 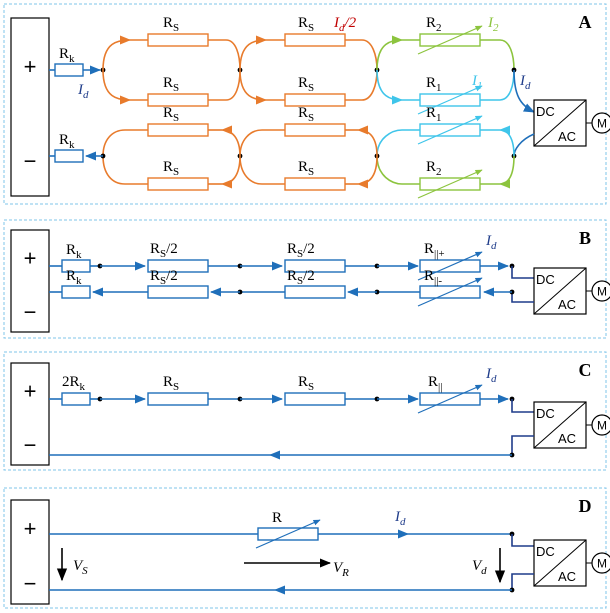 I want to click on label-rs-a-1: RS, so click(x=171, y=24).